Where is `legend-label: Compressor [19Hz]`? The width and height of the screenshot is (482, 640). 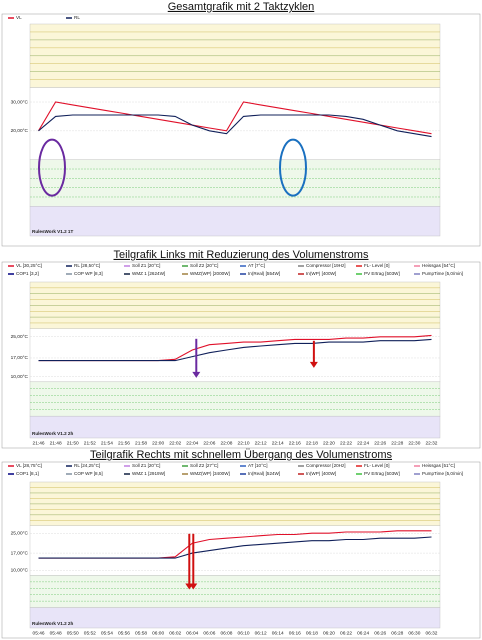
legend-label: Compressor [19Hz] is located at coordinates (326, 265).